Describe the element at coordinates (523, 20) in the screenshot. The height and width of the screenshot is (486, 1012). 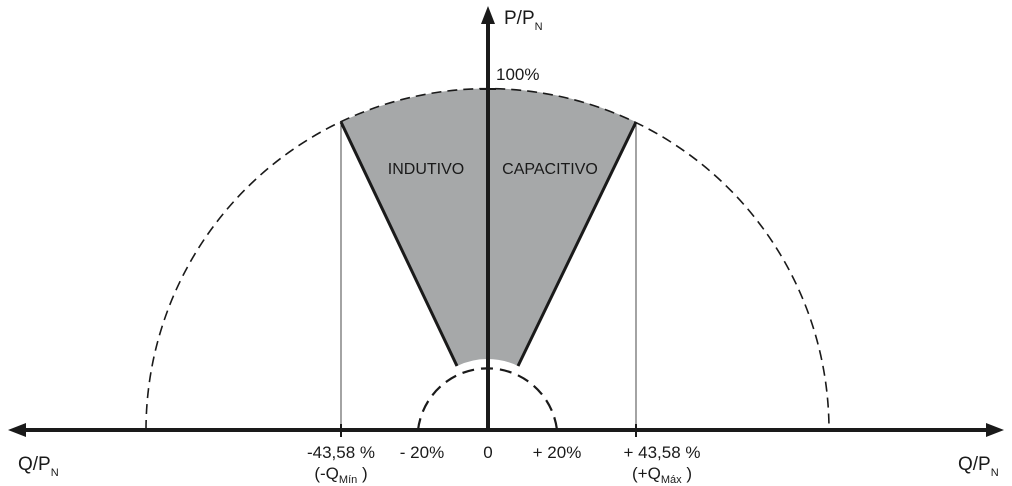
I see `y-axis-label: P/PN` at that location.